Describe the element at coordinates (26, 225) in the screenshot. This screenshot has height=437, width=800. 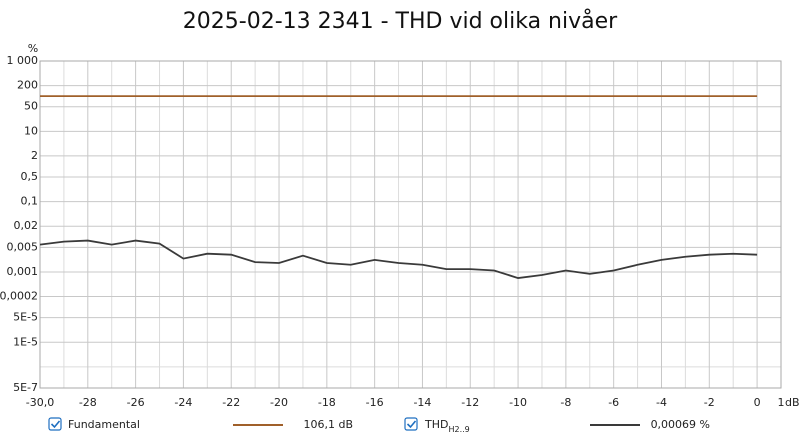
I see `y-tick-label: 0,02` at that location.